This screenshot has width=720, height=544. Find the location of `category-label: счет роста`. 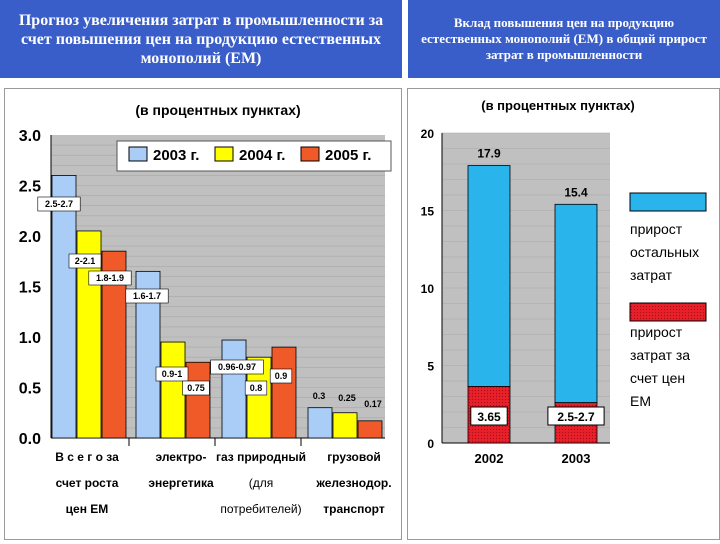

category-label: счет роста is located at coordinates (87, 483).